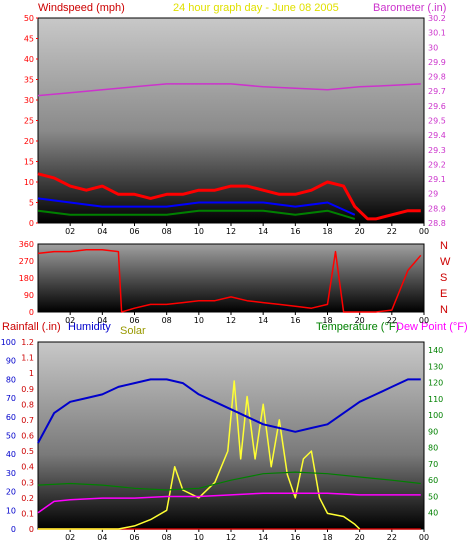  Describe the element at coordinates (433, 480) in the screenshot. I see `temp-tick-label: 60` at that location.